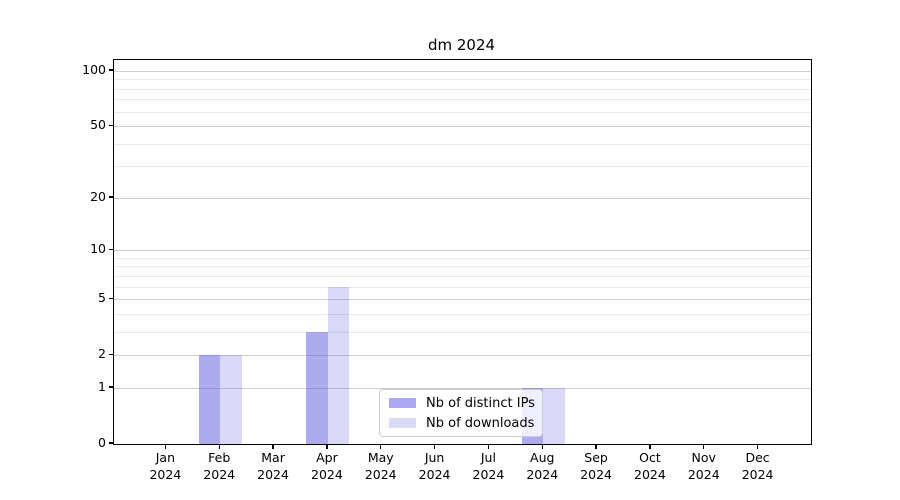  What do you see at coordinates (231, 399) in the screenshot?
I see `bar-downloads-feb` at bounding box center [231, 399].